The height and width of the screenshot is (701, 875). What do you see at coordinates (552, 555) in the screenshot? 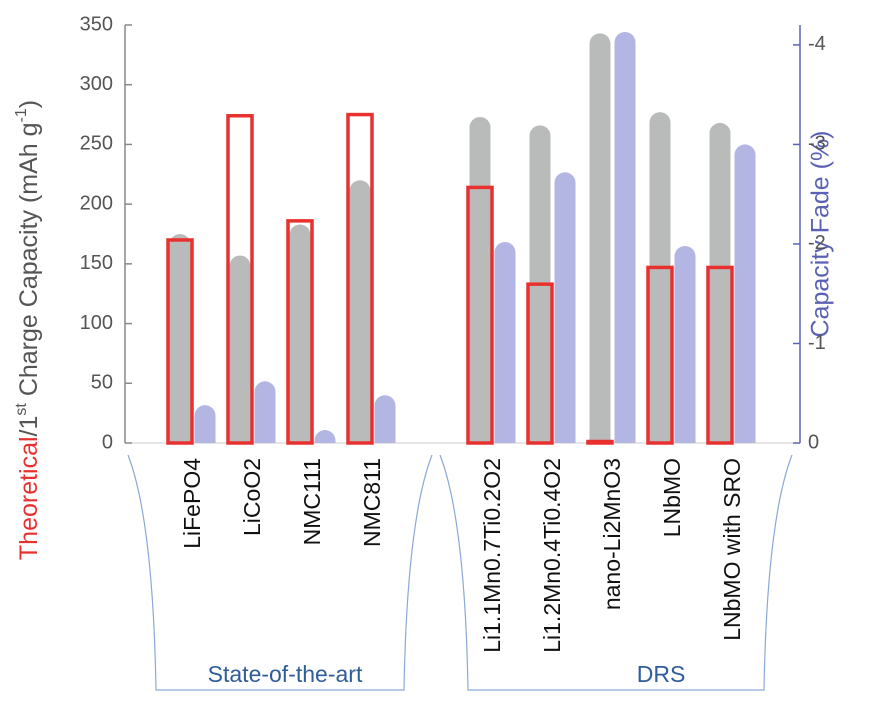
I see `x-tick-label: Li1.2Mn0.4Ti0.4O2` at bounding box center [552, 555].